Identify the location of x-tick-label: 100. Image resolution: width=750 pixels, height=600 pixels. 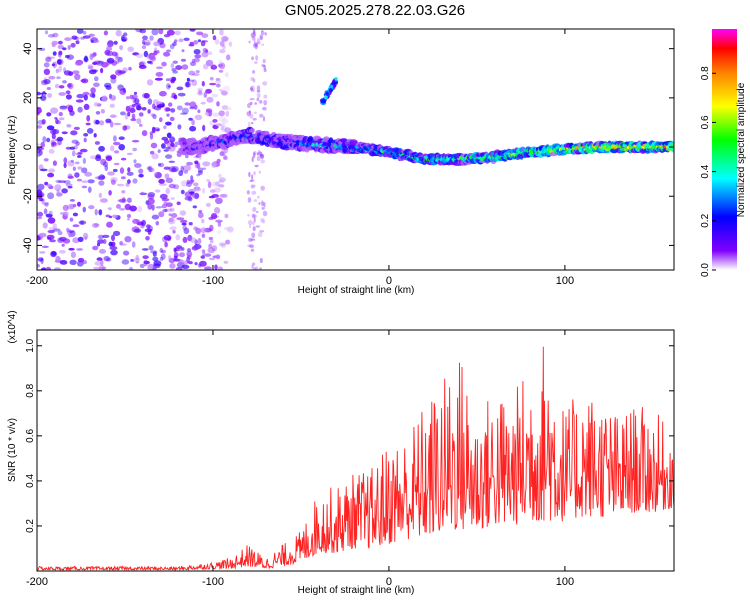
(565, 582).